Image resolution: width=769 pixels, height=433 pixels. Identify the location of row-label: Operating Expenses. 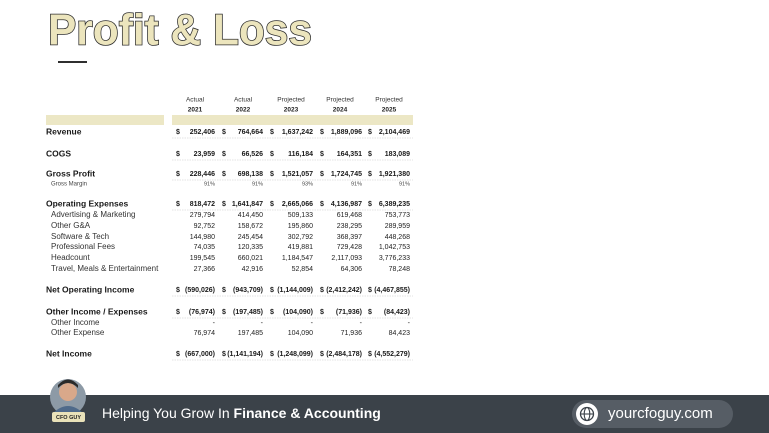
(87, 203).